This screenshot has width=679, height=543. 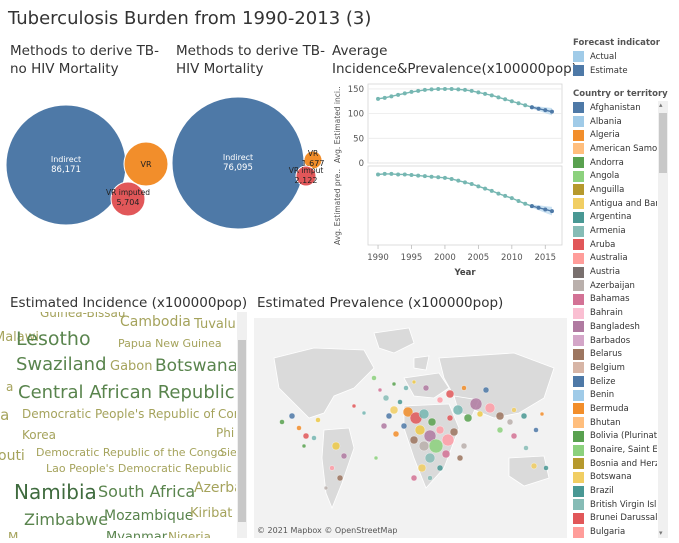 I want to click on legend-item: Belarus, so click(x=615, y=354).